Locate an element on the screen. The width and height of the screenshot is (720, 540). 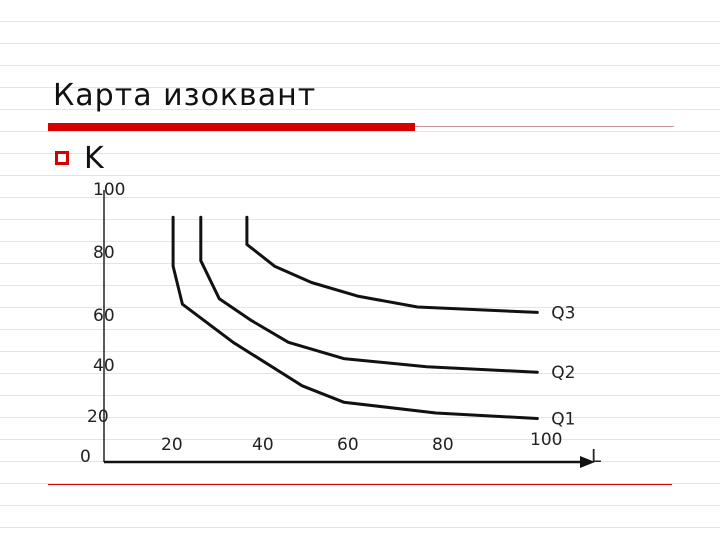
x-axis-label: L is located at coordinates (596, 456).